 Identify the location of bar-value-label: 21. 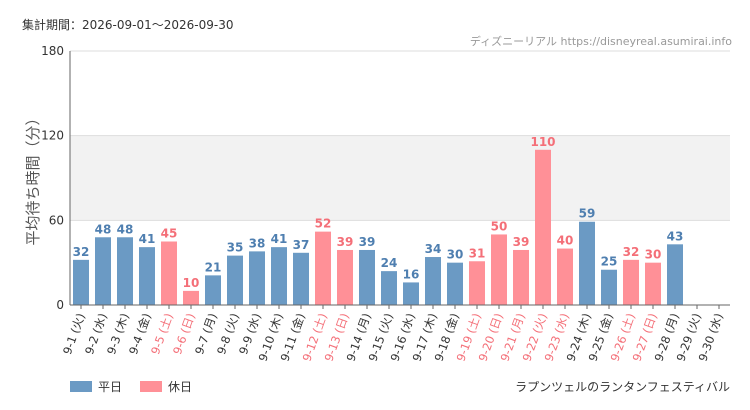
(213, 267).